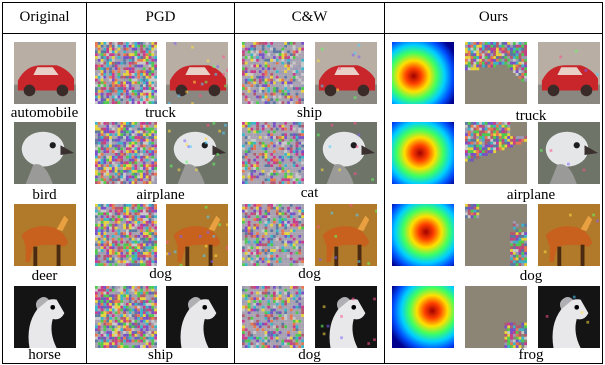  Describe the element at coordinates (531, 276) in the screenshot. I see `ours-prediction: dog` at that location.